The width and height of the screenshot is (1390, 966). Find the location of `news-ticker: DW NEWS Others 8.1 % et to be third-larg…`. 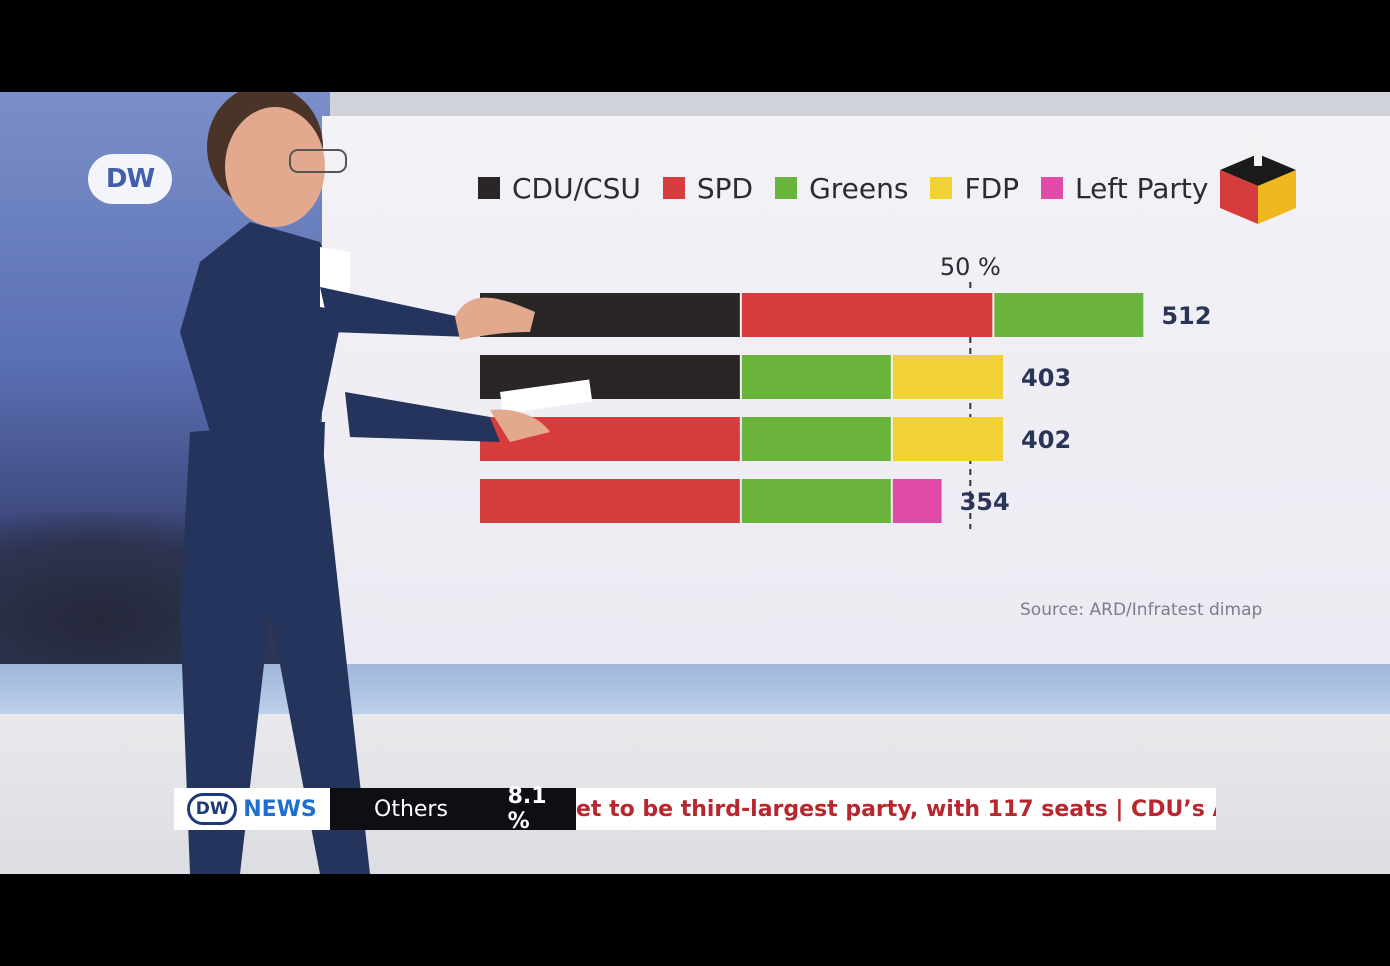

news-ticker: DW NEWS Others 8.1 % et to be third-larg… is located at coordinates (695, 809).